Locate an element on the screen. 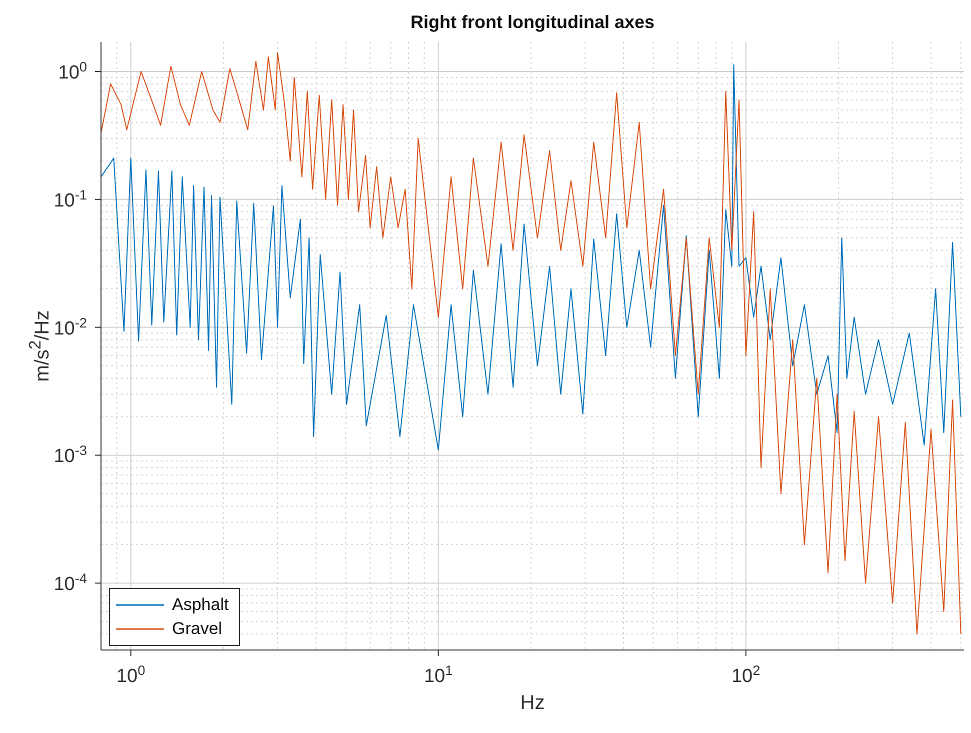  legend-label: Asphalt is located at coordinates (200, 605).